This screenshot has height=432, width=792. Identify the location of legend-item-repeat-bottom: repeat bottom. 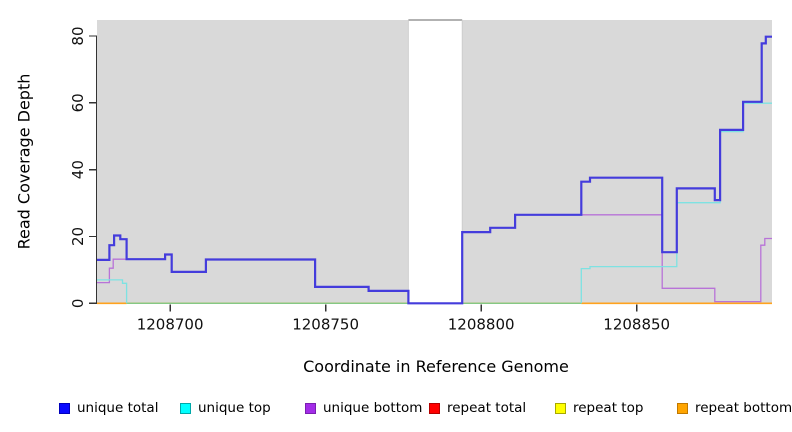
(734, 408).